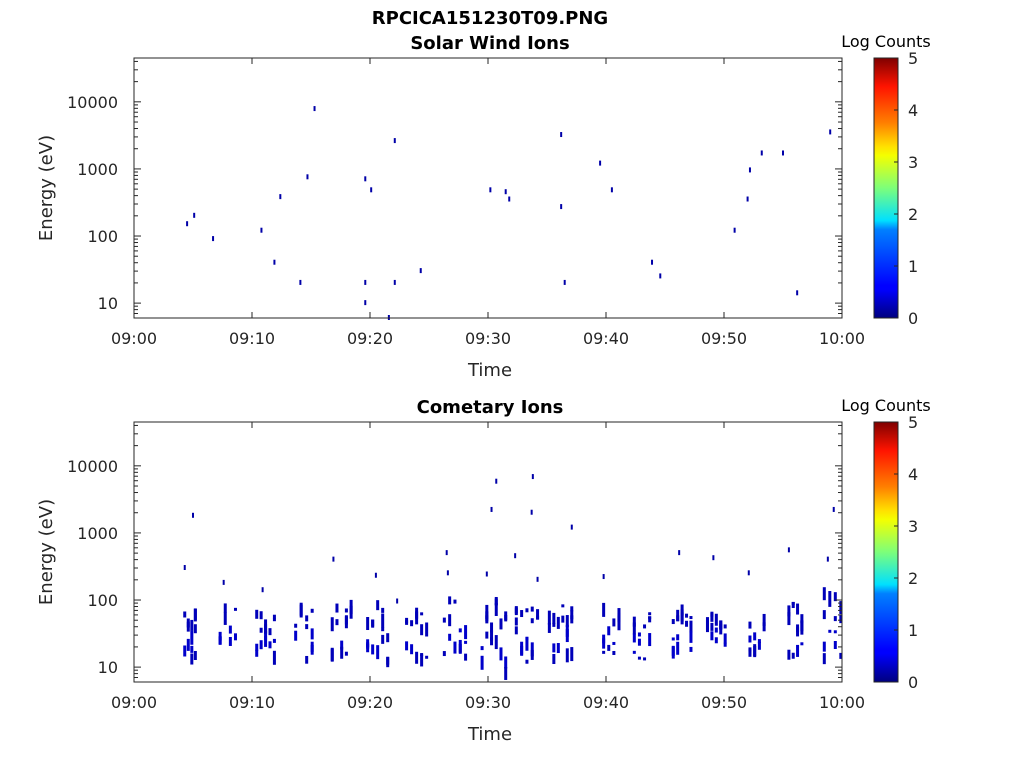 This screenshot has height=768, width=1024. I want to click on cometary-x-tick-label: 09:20, so click(370, 702).